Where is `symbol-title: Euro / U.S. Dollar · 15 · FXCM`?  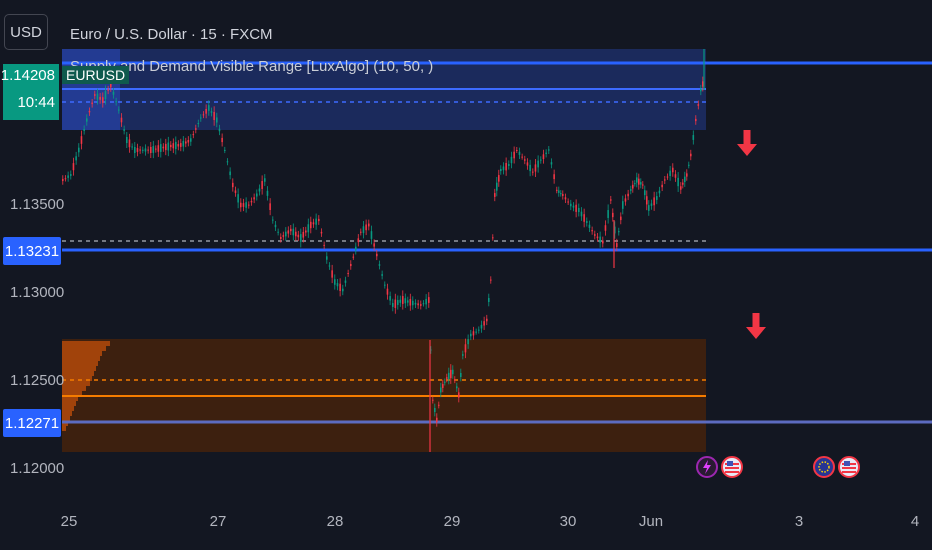 symbol-title: Euro / U.S. Dollar · 15 · FXCM is located at coordinates (171, 34).